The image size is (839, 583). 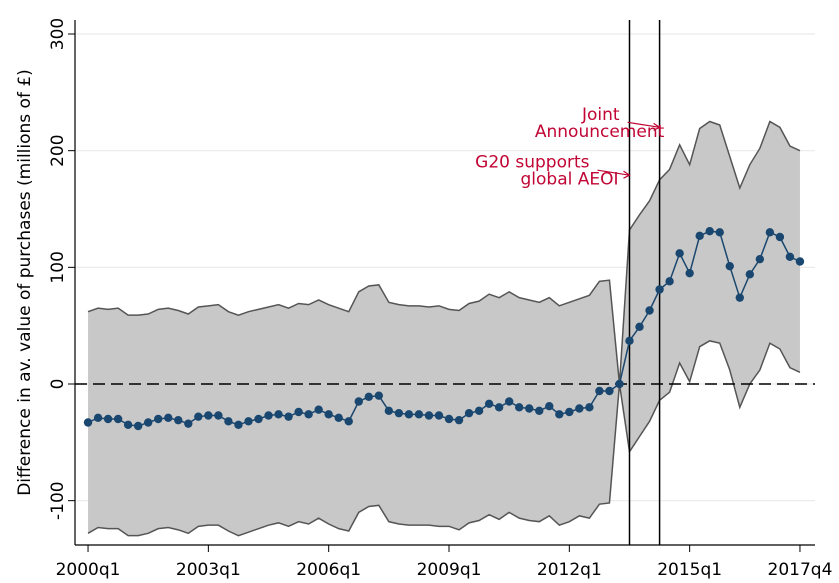 I want to click on x-tick-label: 2003q1, so click(x=208, y=570).